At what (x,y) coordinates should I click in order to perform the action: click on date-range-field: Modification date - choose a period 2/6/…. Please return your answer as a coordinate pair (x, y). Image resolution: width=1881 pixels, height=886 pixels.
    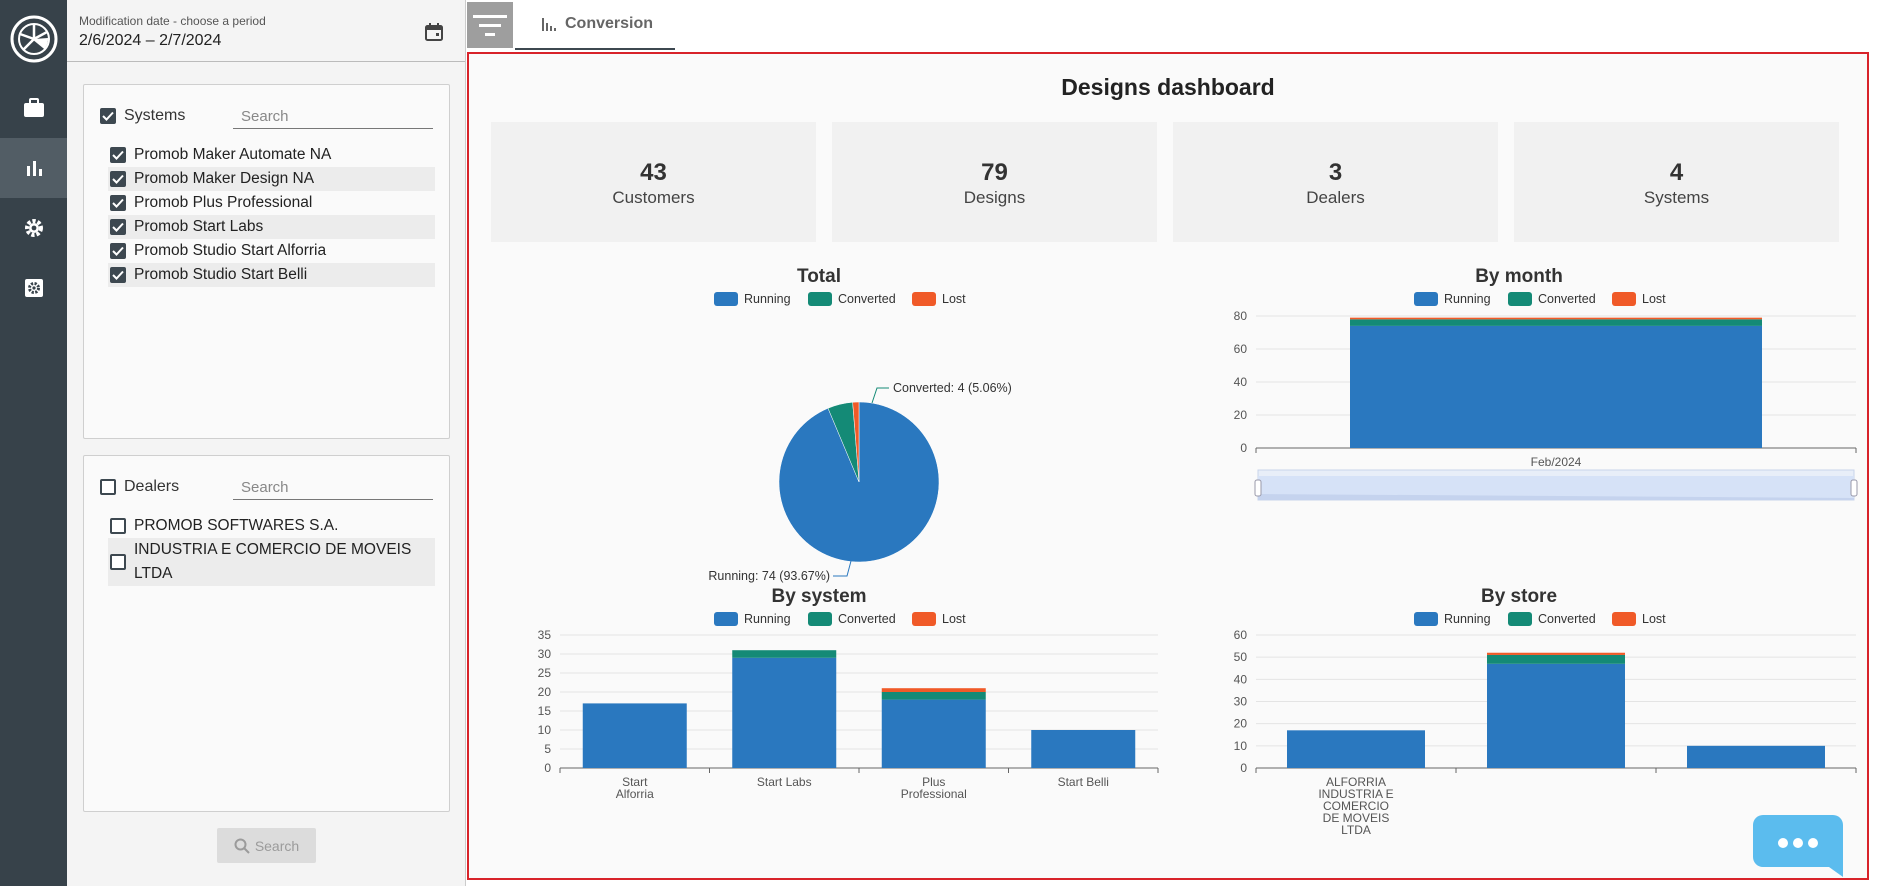
    Looking at the image, I should click on (266, 31).